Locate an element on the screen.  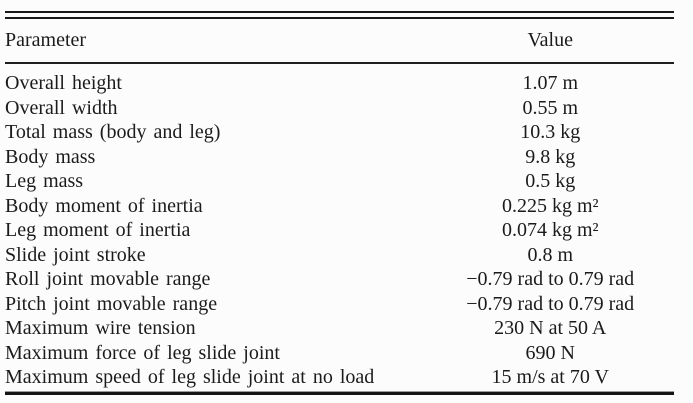
table-row: Maximum wire tension 230 N at 50 A is located at coordinates (339, 328).